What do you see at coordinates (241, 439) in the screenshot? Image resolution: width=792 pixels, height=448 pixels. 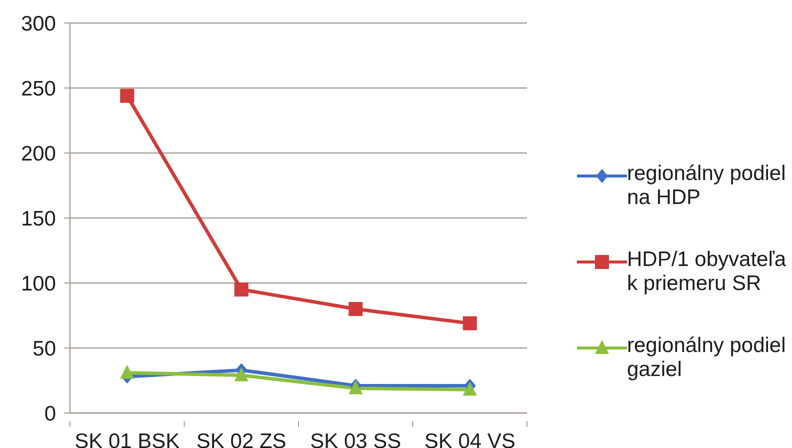 I see `x-tick-label: SK 02 ZS` at bounding box center [241, 439].